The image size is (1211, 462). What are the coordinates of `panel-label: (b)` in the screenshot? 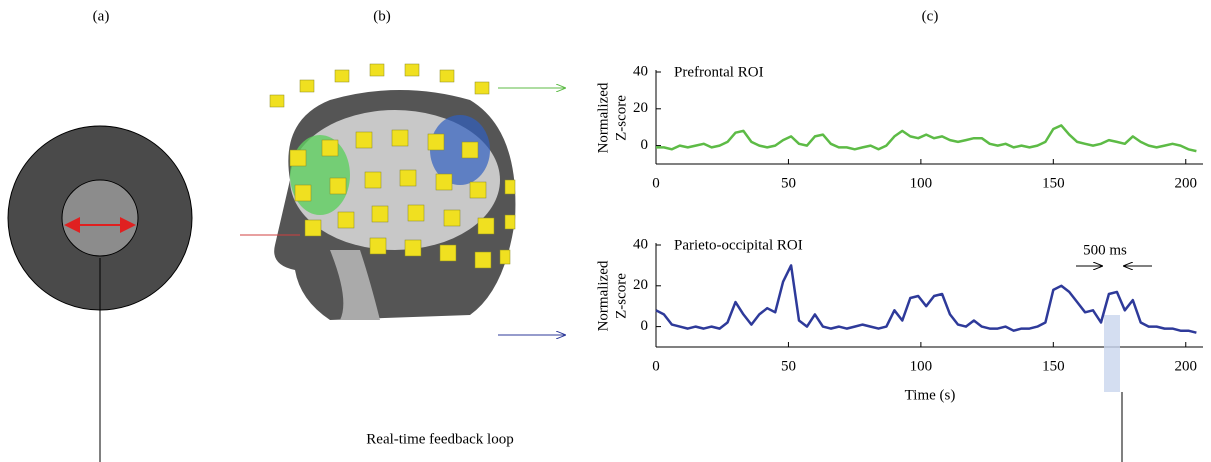 It's located at (382, 16).